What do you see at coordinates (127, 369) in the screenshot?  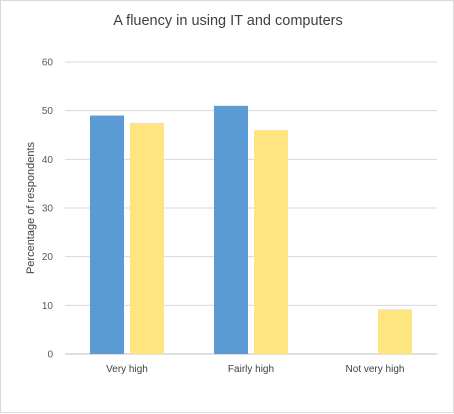 I see `category-label: Very high` at bounding box center [127, 369].